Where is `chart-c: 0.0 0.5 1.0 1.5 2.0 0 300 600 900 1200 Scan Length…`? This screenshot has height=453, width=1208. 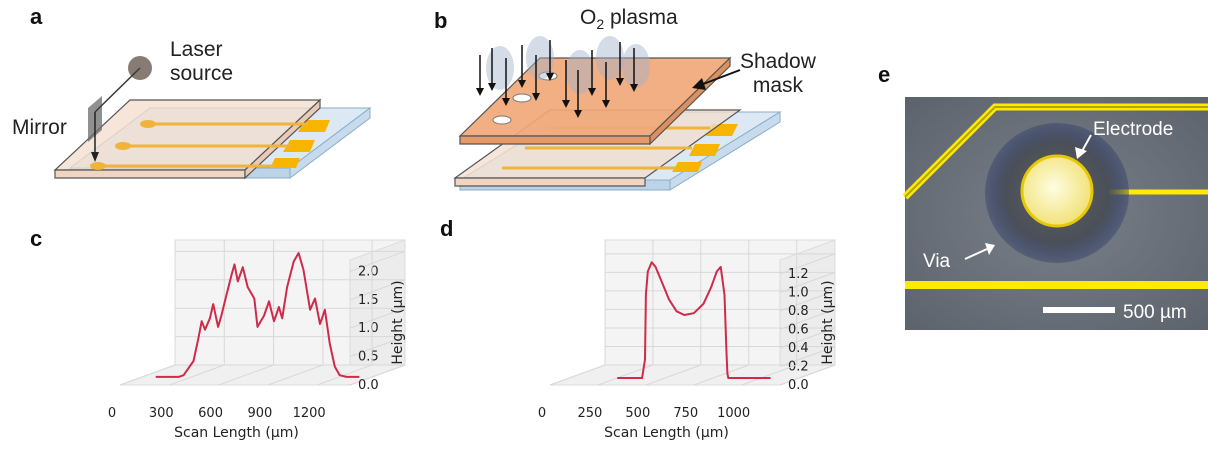
chart-c: 0.0 0.5 1.0 1.5 2.0 0 300 600 900 1200 Scan Length… is located at coordinates (257, 340).